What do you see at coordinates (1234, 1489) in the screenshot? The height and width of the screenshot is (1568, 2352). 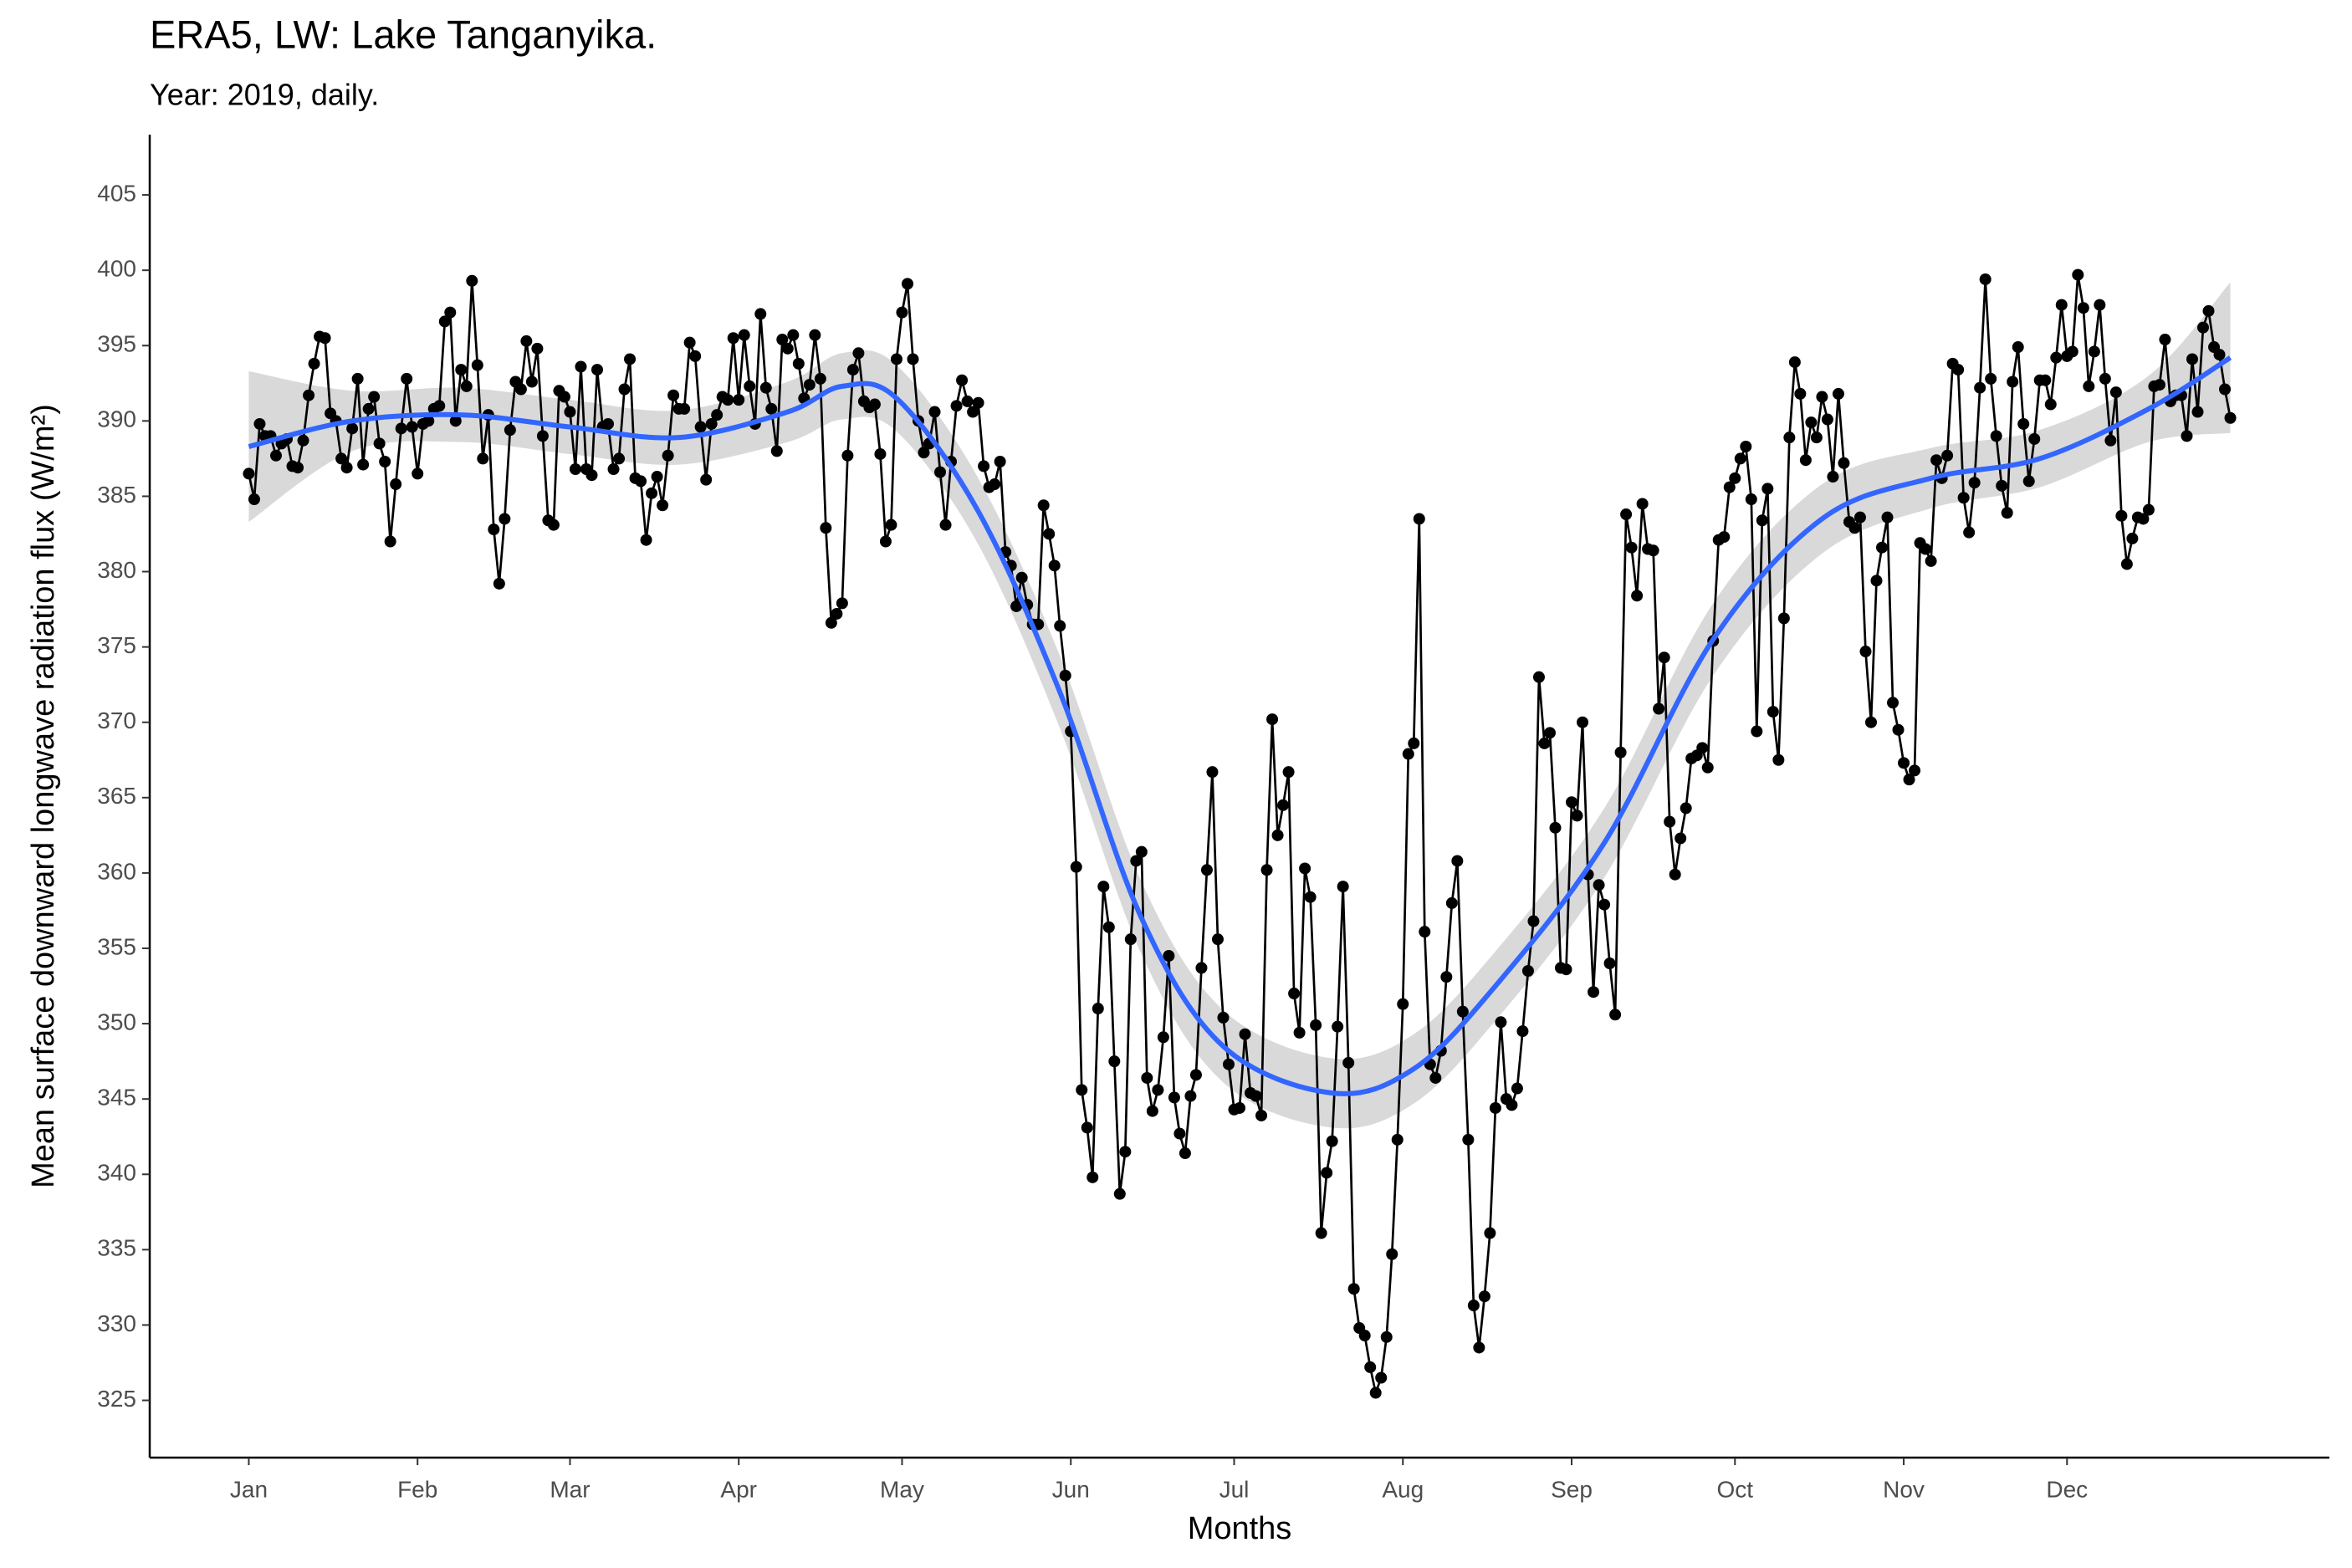 I see `x-tick-label: Jul` at bounding box center [1234, 1489].